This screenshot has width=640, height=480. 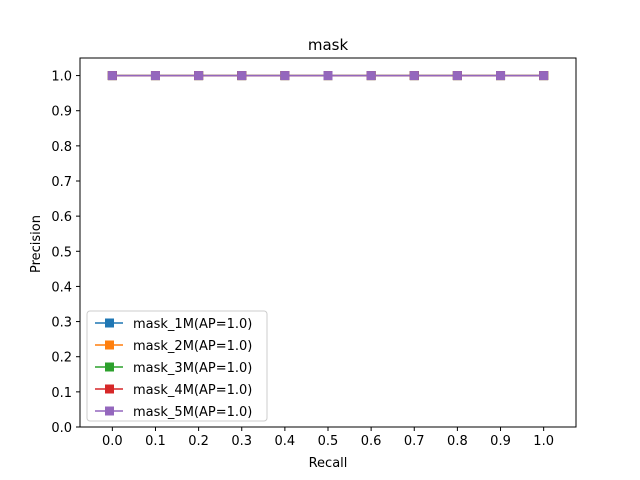 I want to click on legend-box, so click(x=177, y=366).